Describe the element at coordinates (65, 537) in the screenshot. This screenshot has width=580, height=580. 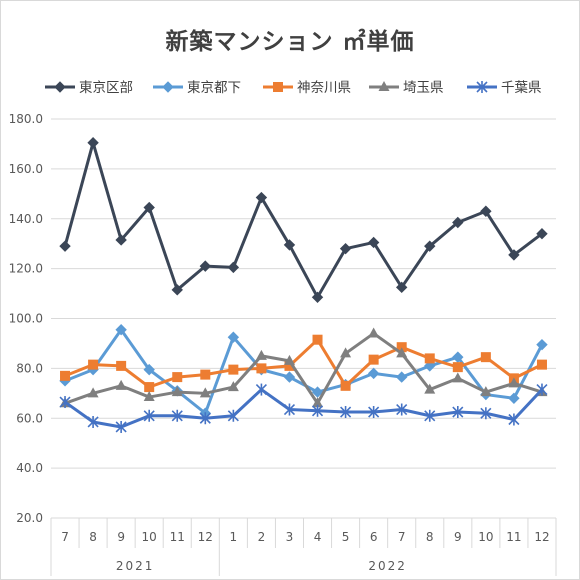
I see `x-tick-label: 7` at that location.